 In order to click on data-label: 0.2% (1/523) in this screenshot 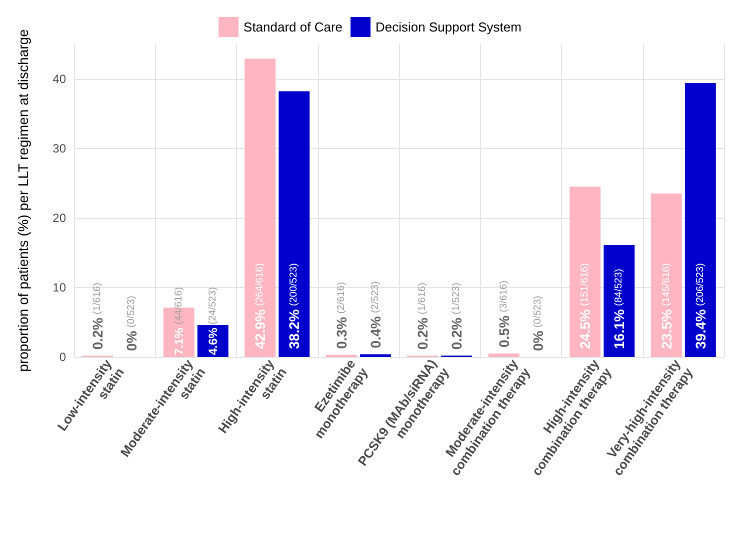, I will do `click(456, 316)`.